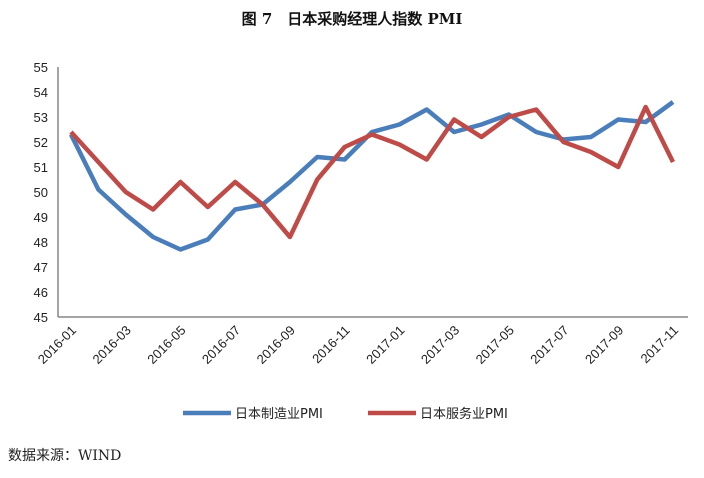 This screenshot has height=478, width=704. I want to click on x-tick-label: 2017-11, so click(659, 345).